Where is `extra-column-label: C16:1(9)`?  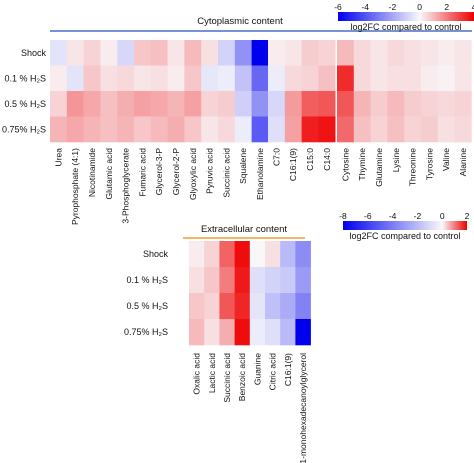 extra-column-label: C16:1(9) is located at coordinates (288, 369).